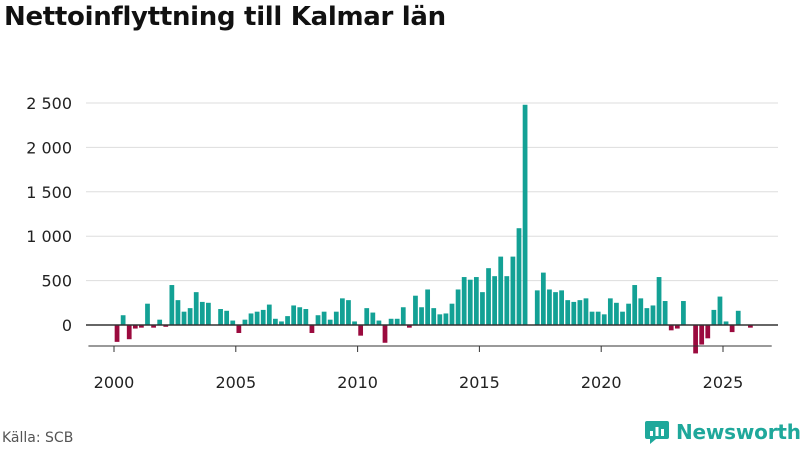  Describe the element at coordinates (601, 382) in the screenshot. I see `x-tick-label: 2020` at that location.